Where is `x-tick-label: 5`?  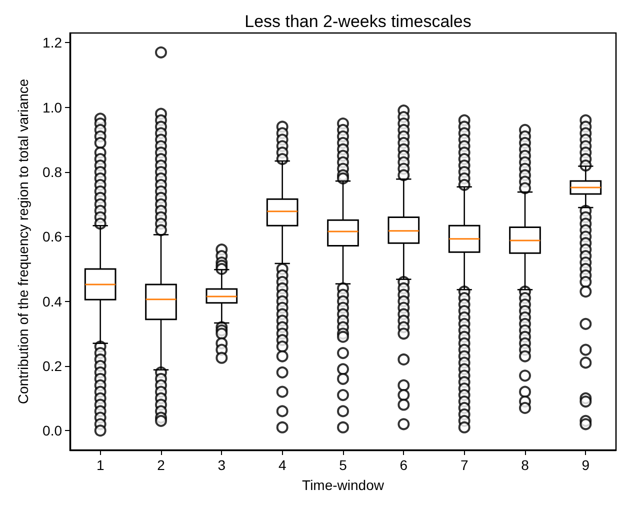
x-tick-label: 5 is located at coordinates (343, 465).